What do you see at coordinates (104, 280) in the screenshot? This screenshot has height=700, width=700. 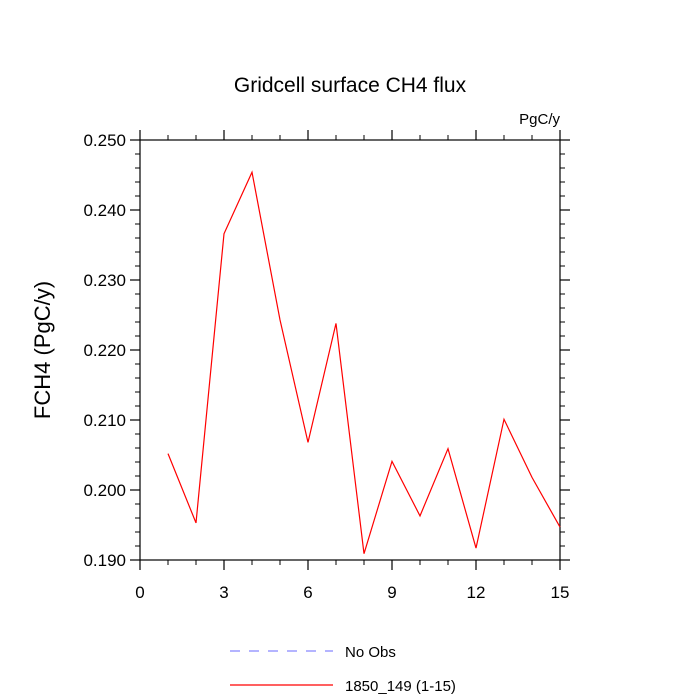 I see `y-tick-label: 0.230` at bounding box center [104, 280].